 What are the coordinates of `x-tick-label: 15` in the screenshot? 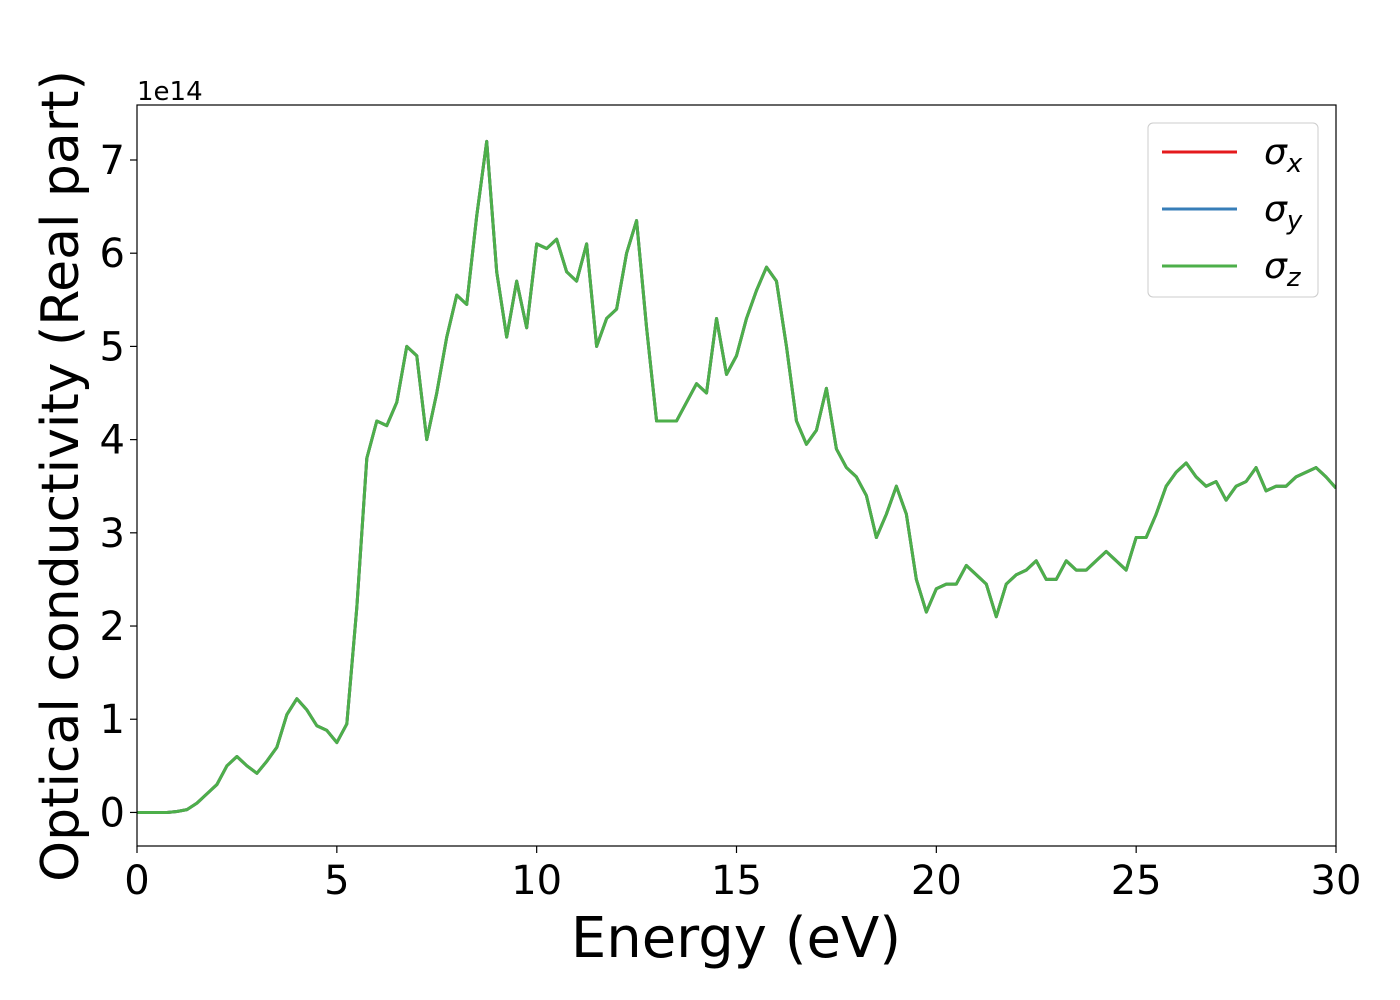 It's located at (736, 881).